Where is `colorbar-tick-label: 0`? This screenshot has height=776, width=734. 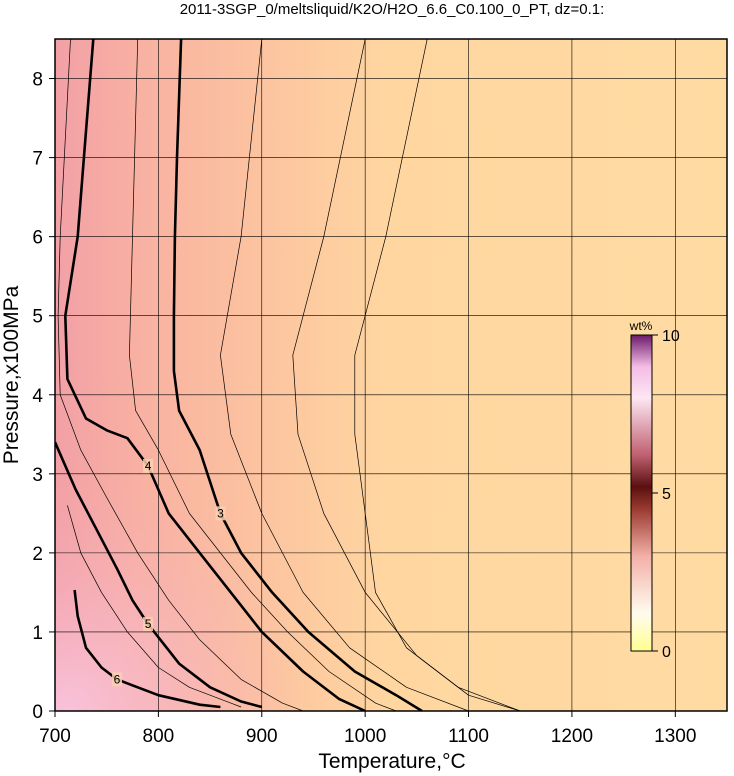 colorbar-tick-label: 0 is located at coordinates (666, 652).